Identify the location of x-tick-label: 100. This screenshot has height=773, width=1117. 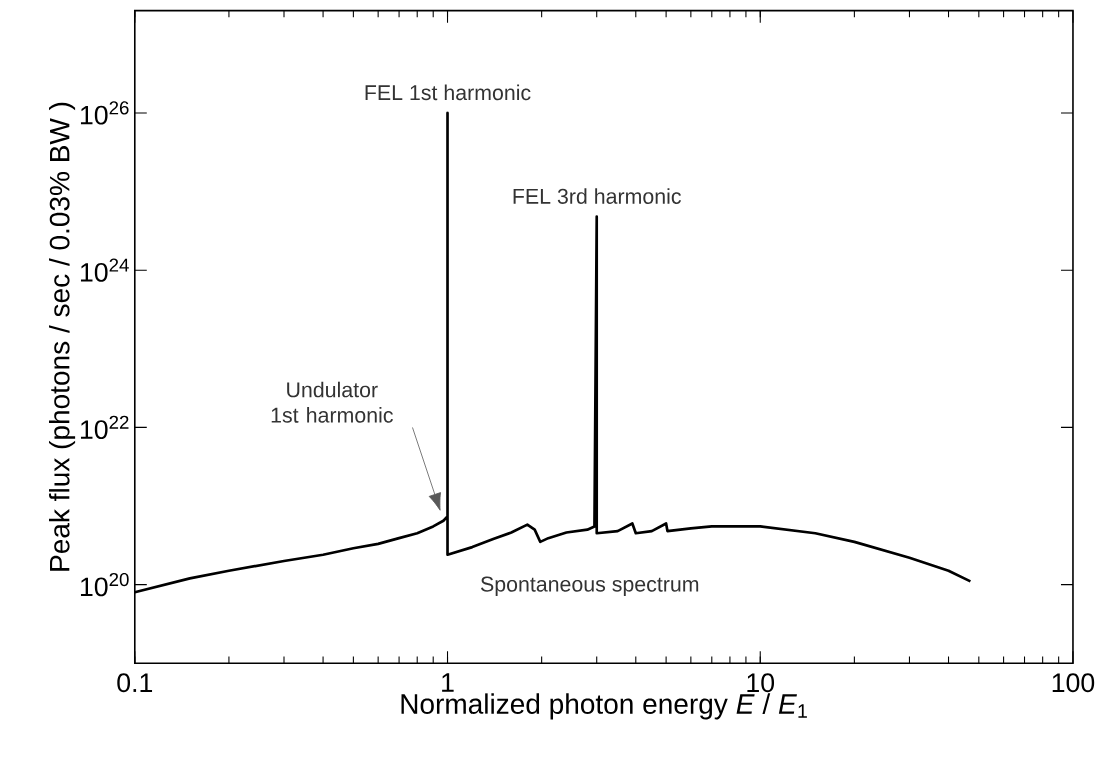
(1073, 683).